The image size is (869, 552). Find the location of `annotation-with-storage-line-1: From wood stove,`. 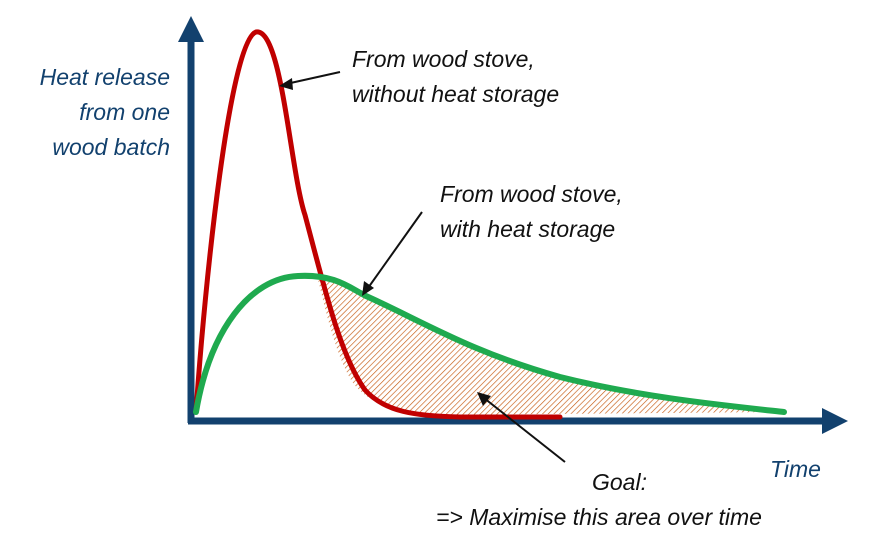

annotation-with-storage-line-1: From wood stove, is located at coordinates (531, 194).